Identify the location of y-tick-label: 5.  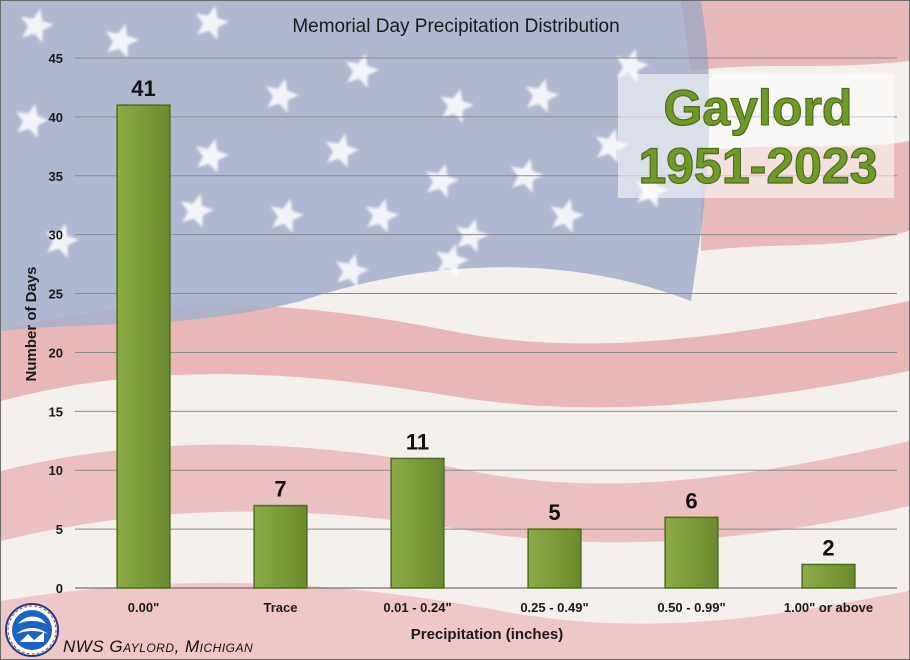
(59, 529).